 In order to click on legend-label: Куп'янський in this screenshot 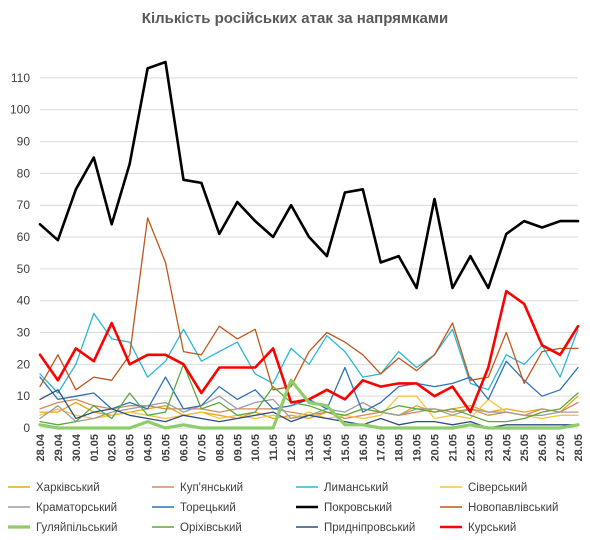, I will do `click(211, 488)`.